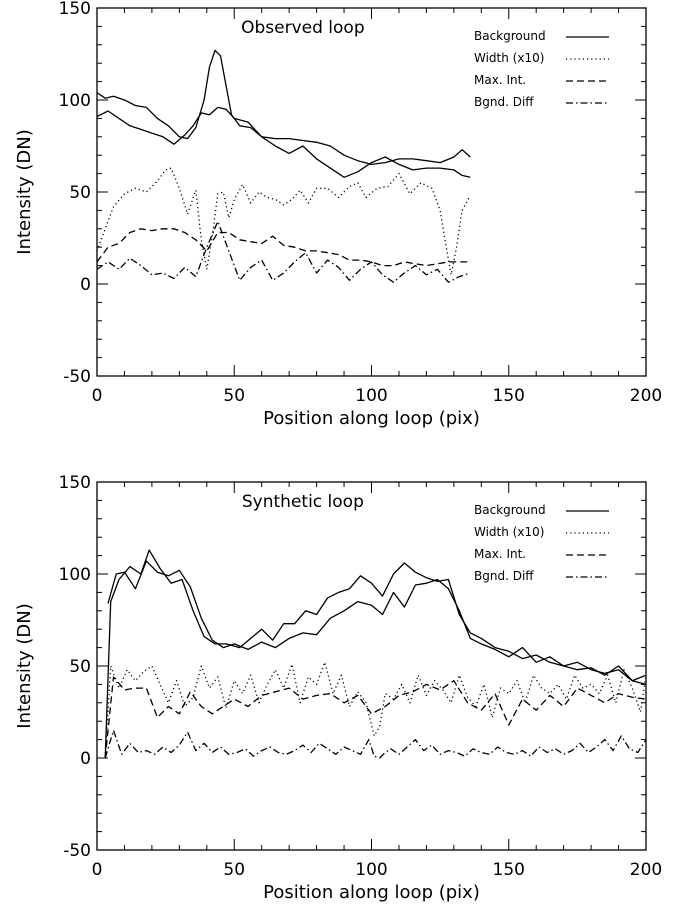  Describe the element at coordinates (303, 502) in the screenshot. I see `chart-title: Synthetic loop` at that location.